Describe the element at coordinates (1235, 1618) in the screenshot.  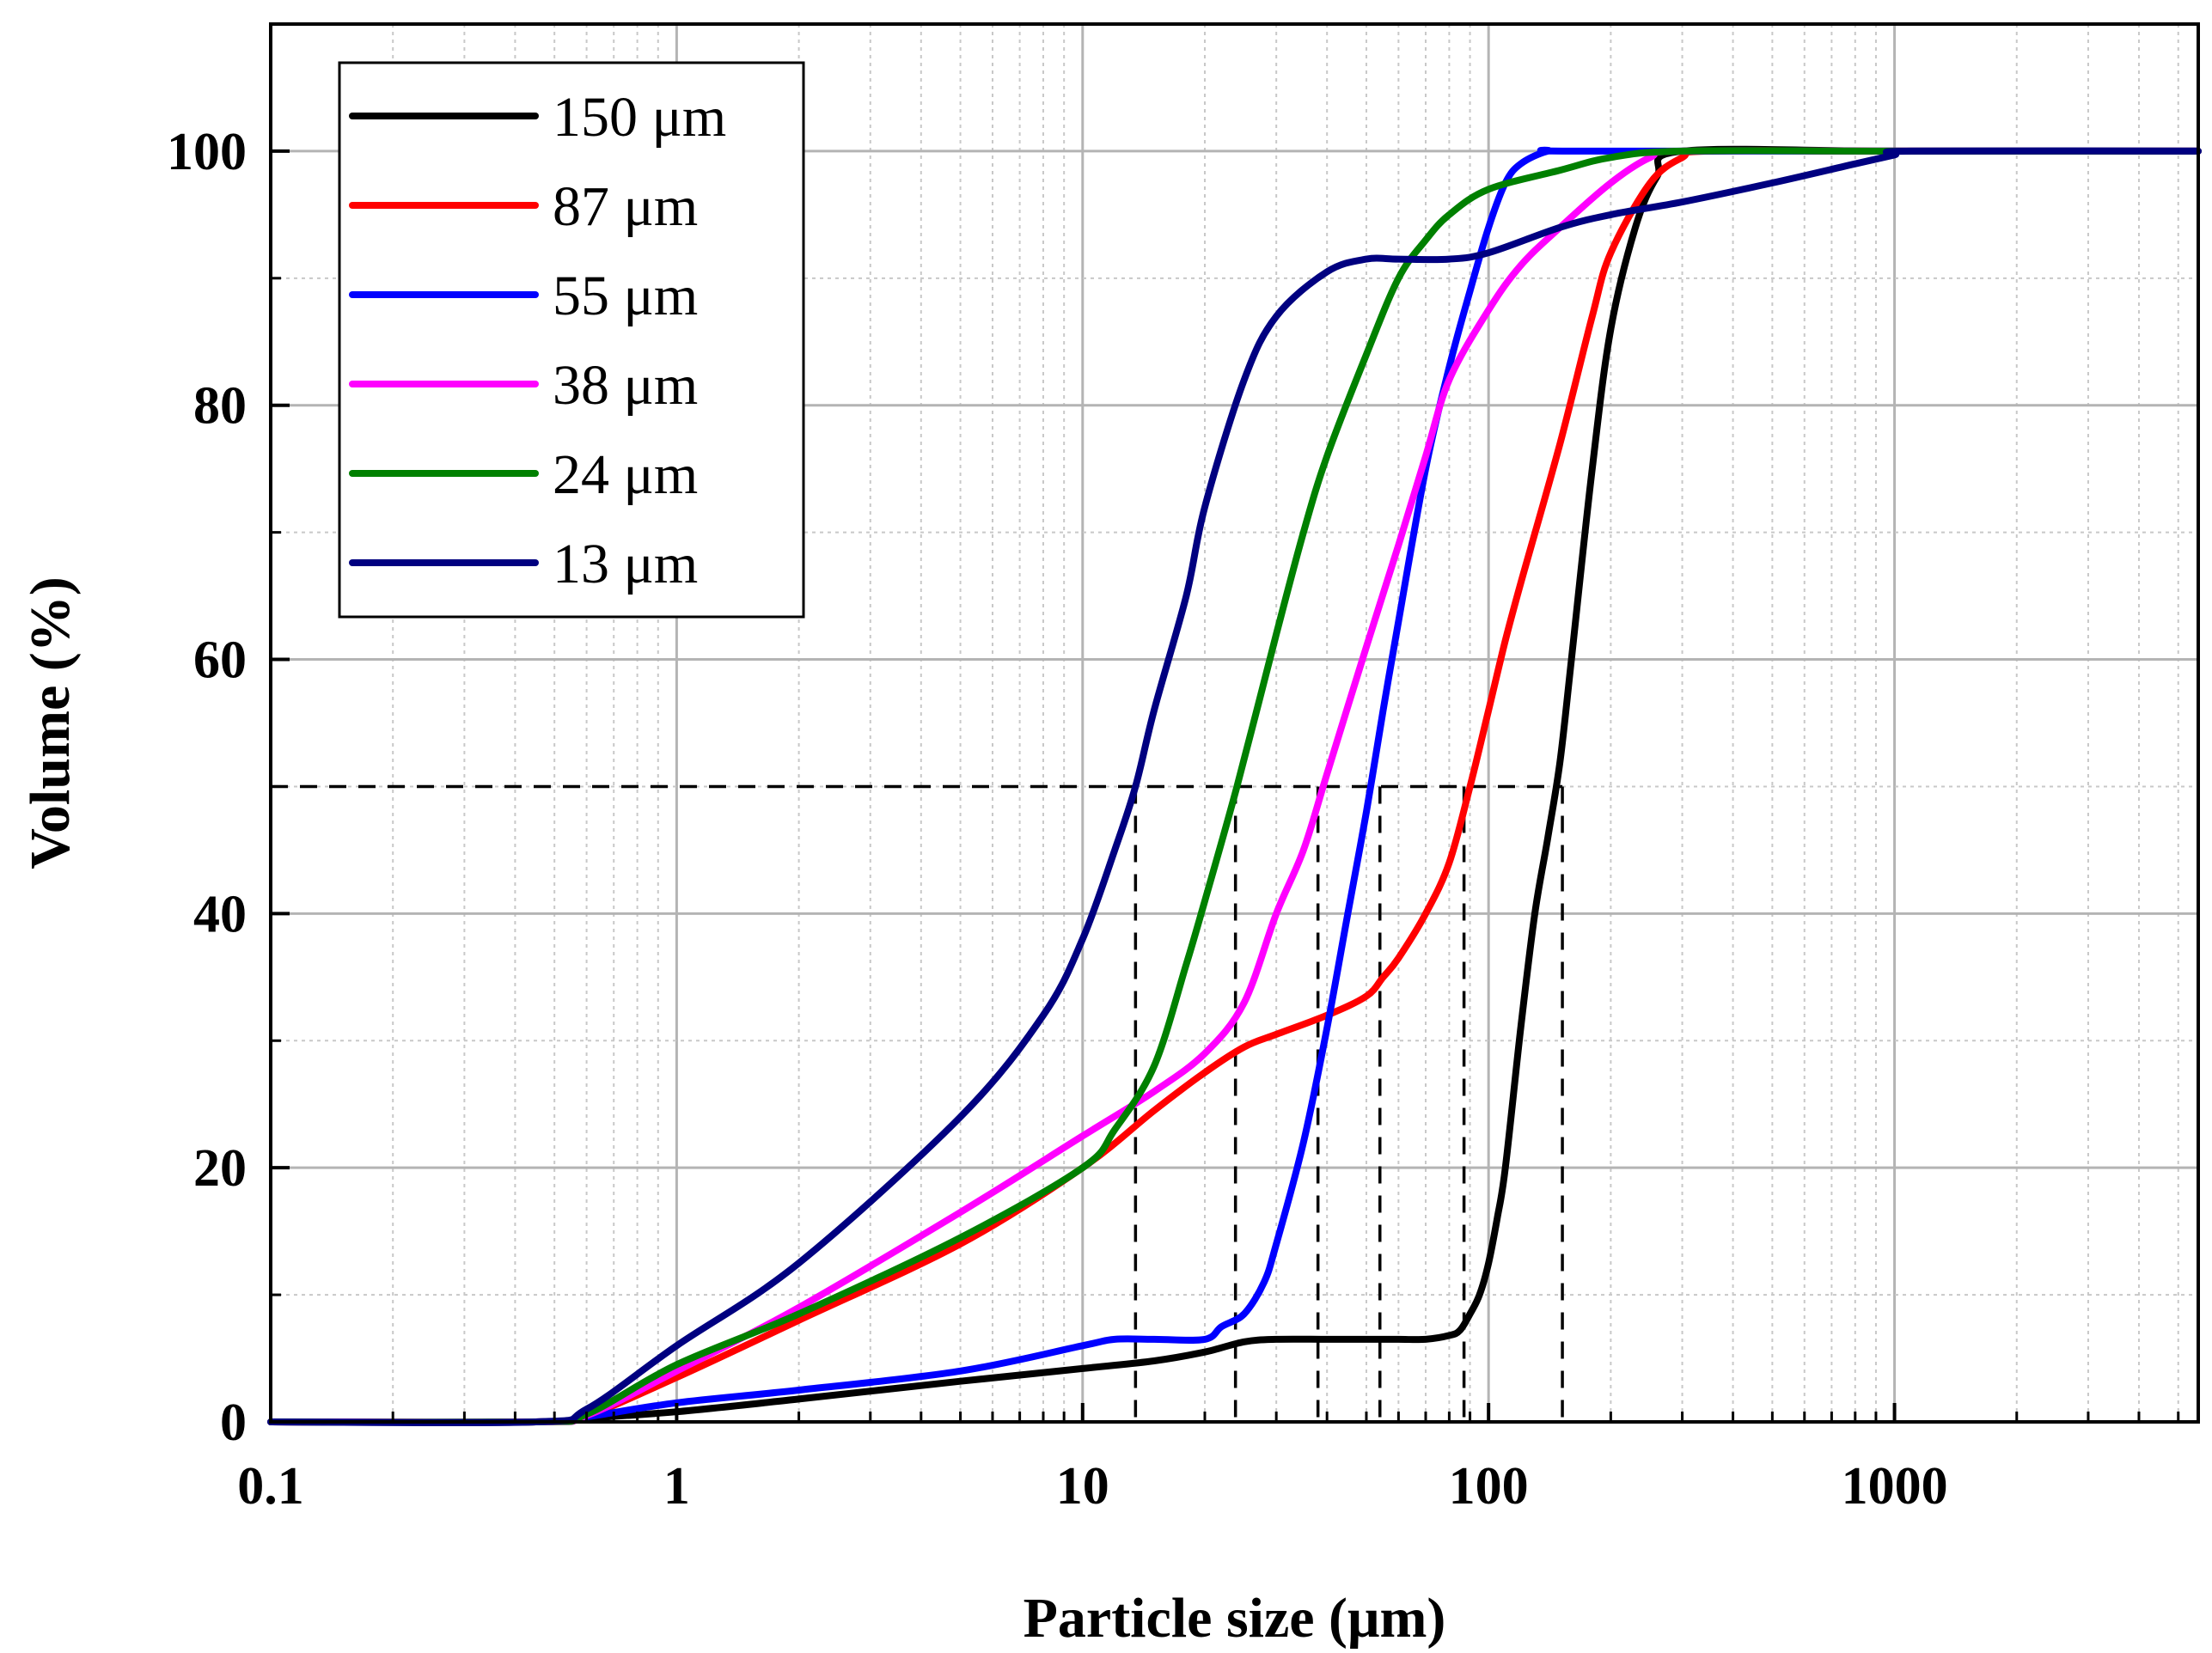
I see `x-axis-title: Particle size (μm)` at that location.